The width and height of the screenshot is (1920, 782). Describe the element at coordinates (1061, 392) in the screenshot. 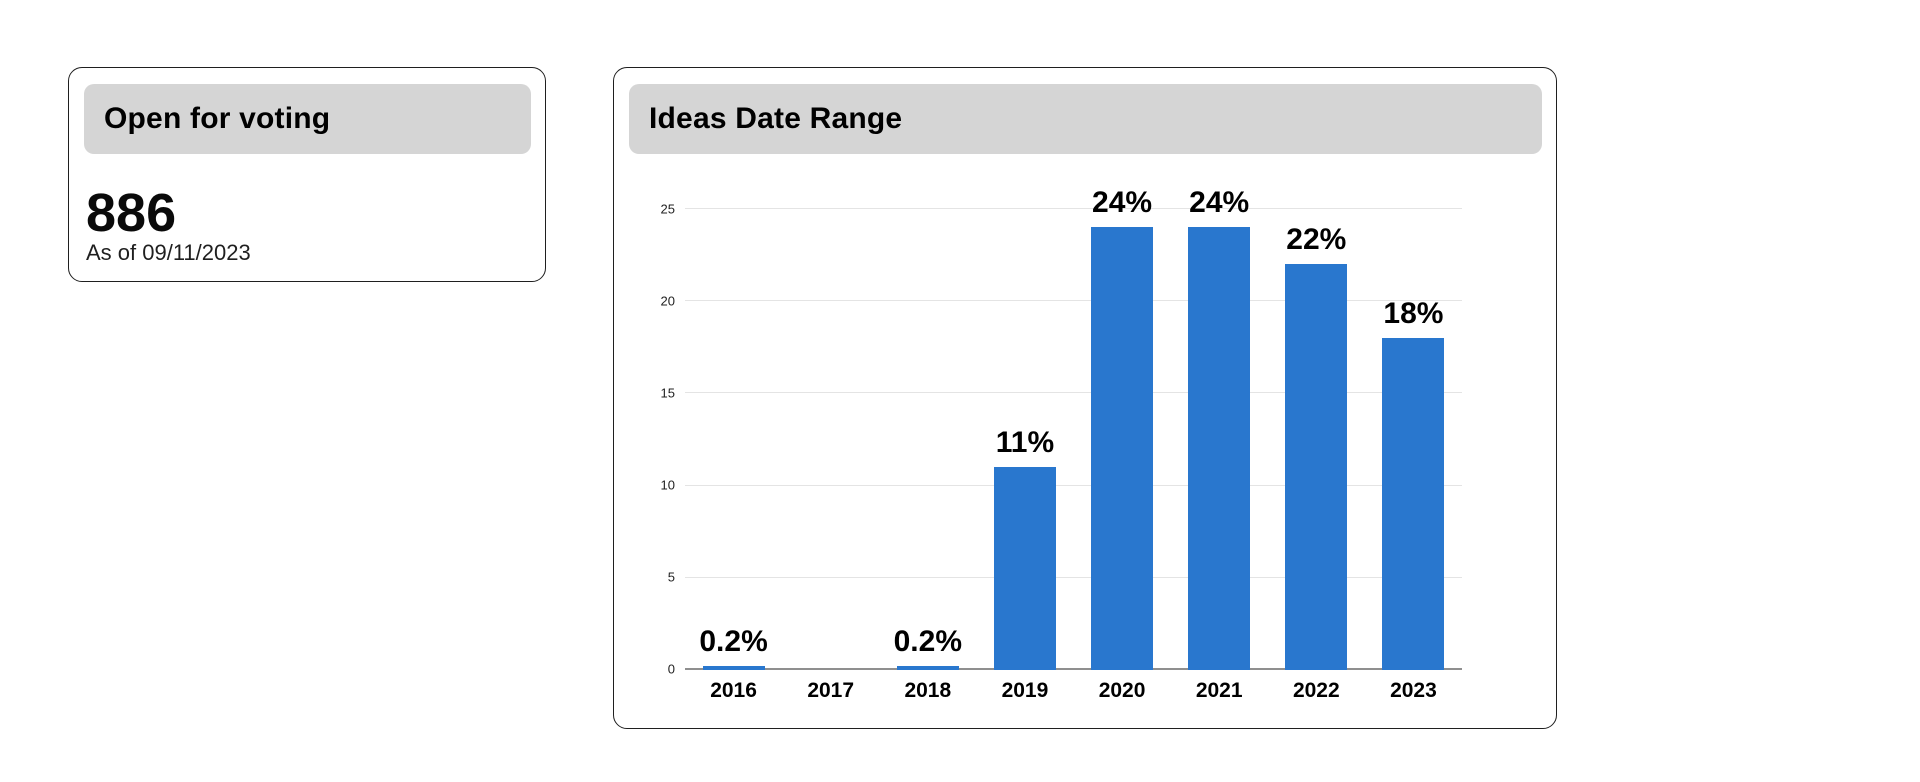

I see `gridline: 15` at that location.